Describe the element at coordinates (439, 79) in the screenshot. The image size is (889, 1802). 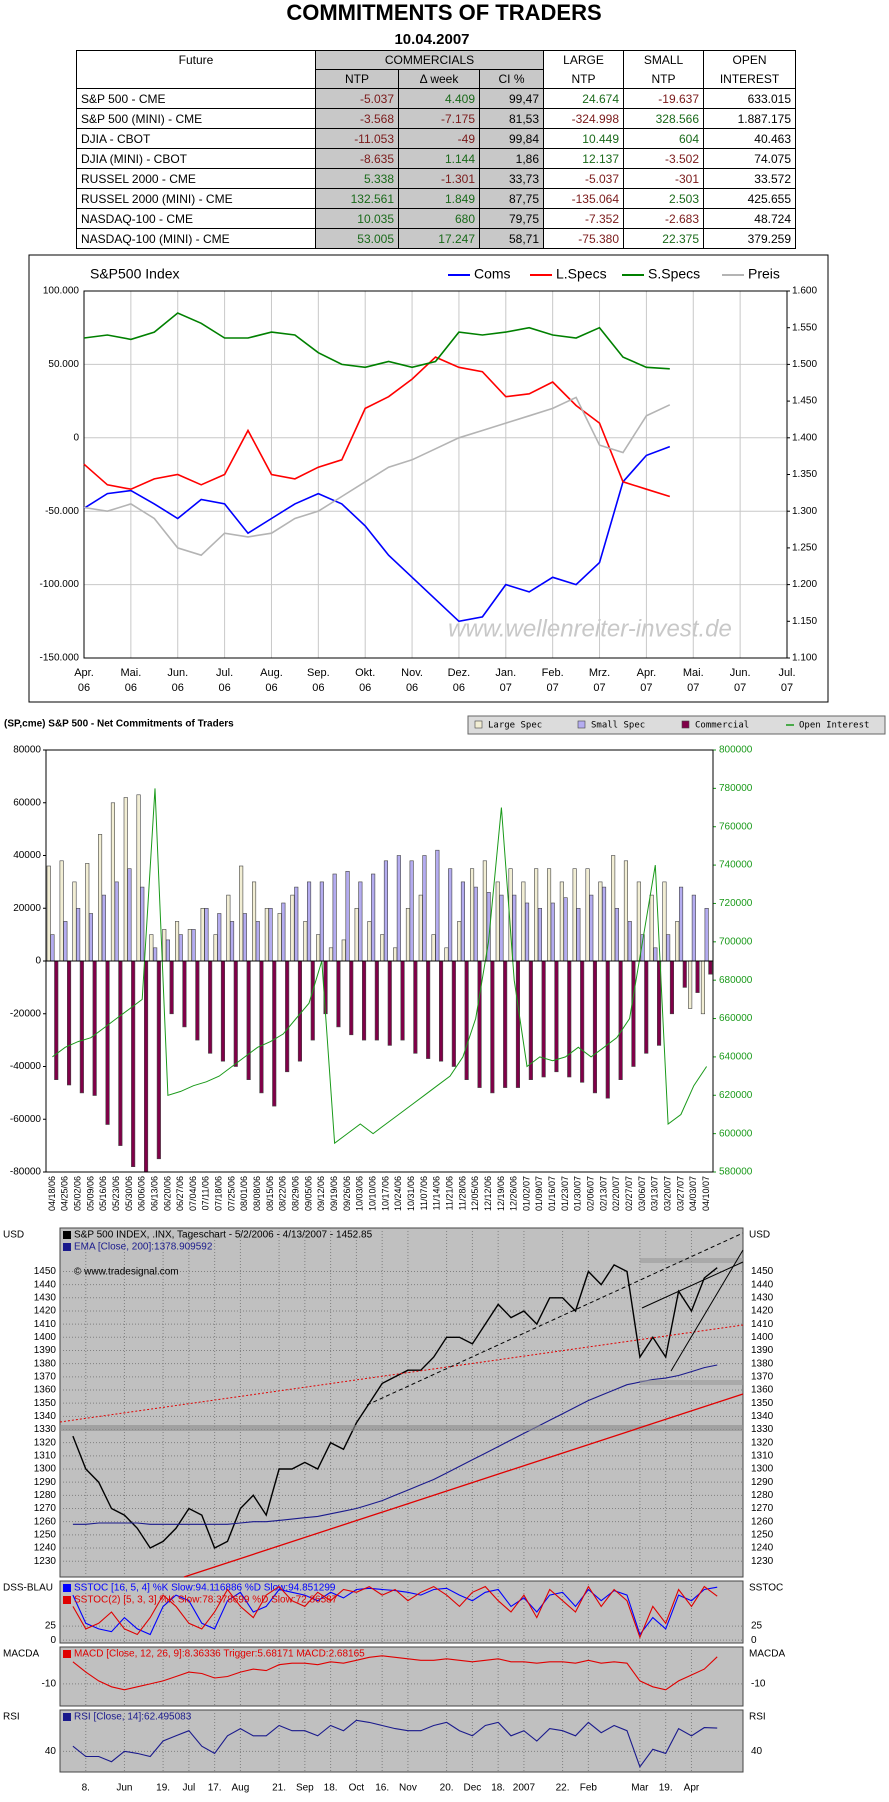
I see `header-cell: Δ week` at that location.